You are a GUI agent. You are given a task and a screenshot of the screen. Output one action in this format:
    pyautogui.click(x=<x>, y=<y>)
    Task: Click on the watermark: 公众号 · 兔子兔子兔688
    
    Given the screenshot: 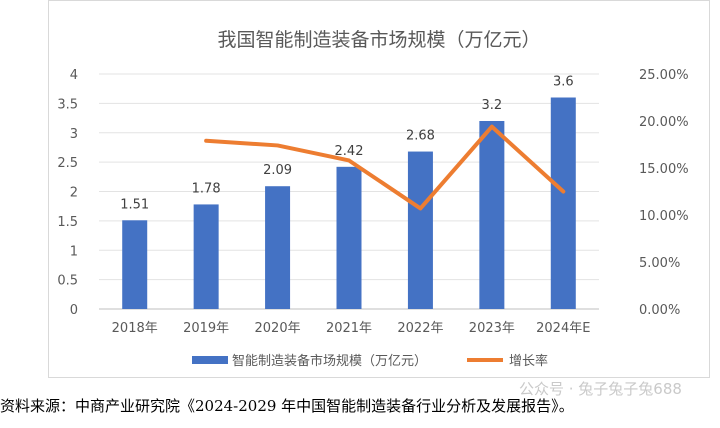 What is the action you would take?
    pyautogui.click(x=600, y=389)
    